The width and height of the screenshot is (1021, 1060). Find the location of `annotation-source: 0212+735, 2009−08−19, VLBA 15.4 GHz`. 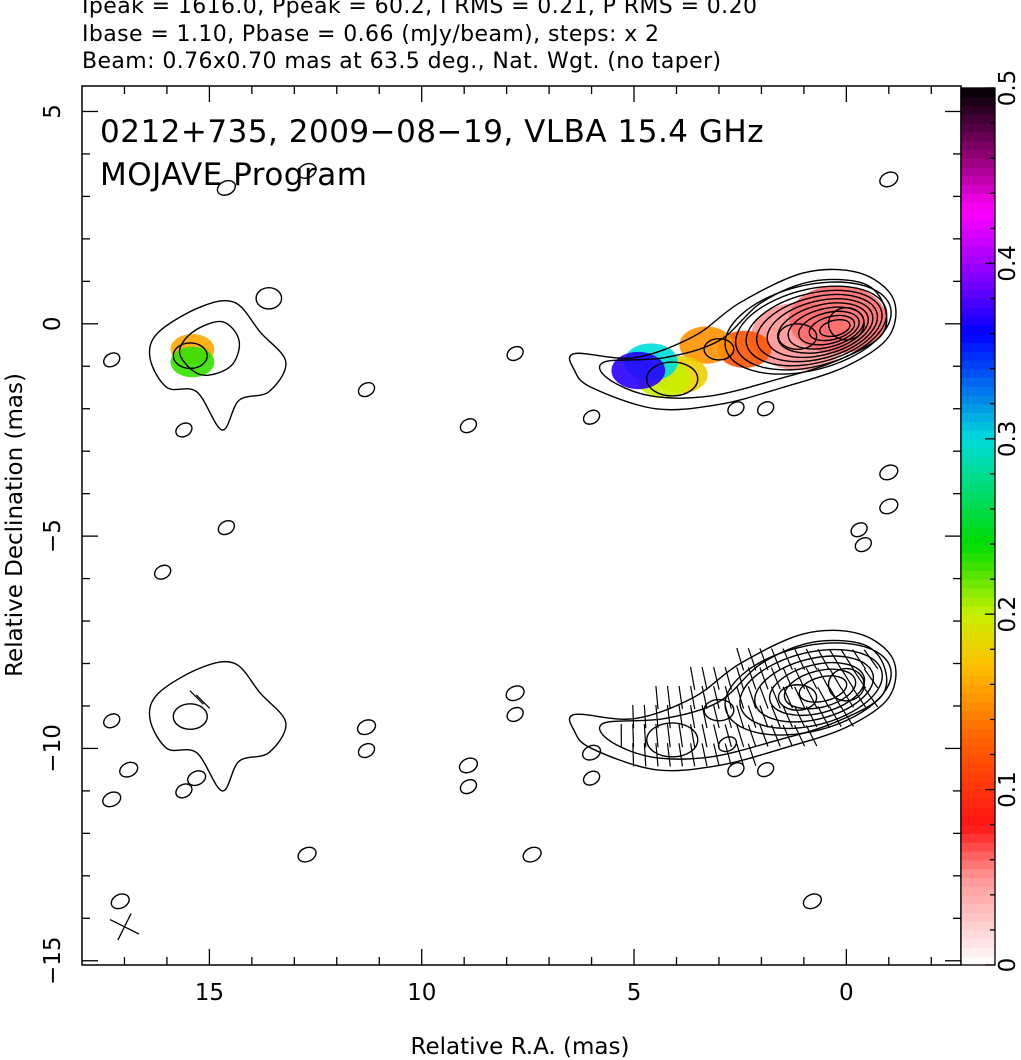

annotation-source: 0212+735, 2009−08−19, VLBA 15.4 GHz is located at coordinates (432, 132).